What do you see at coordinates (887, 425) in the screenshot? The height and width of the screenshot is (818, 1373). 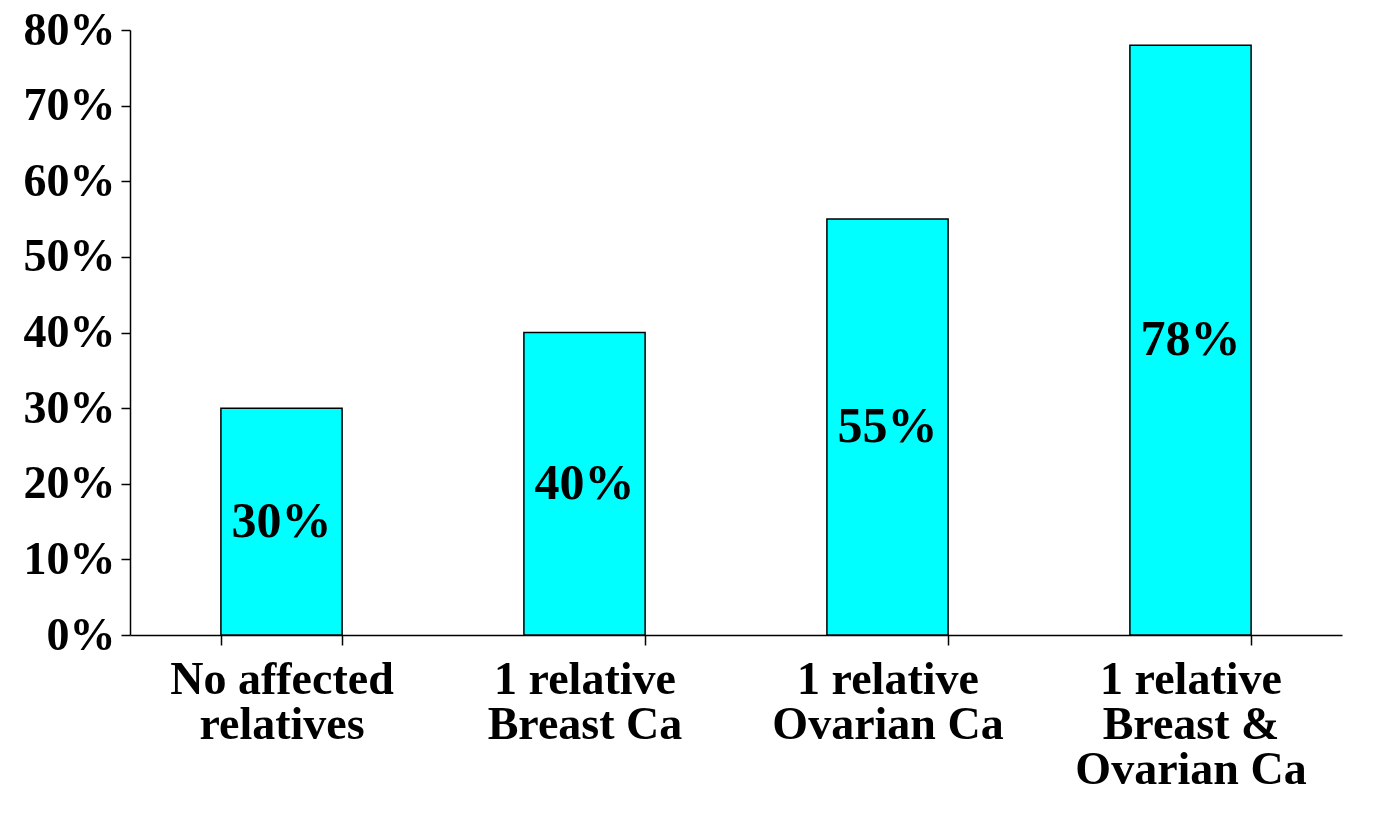 I see `data-label: 55%` at bounding box center [887, 425].